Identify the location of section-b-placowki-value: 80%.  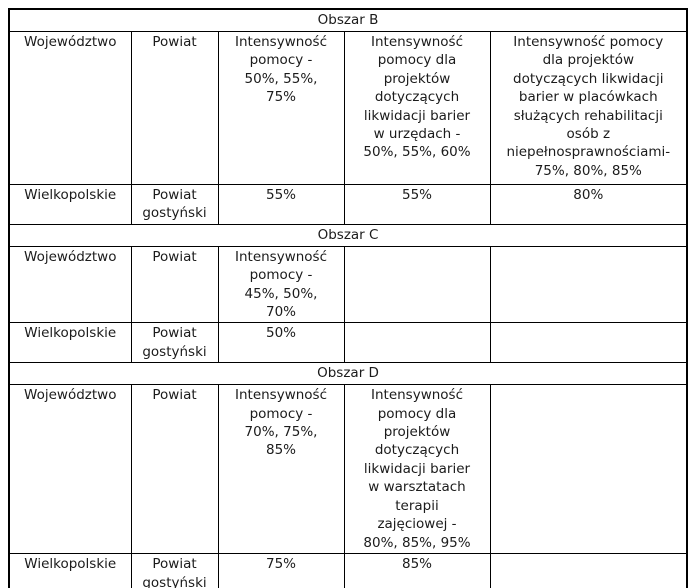
(588, 204).